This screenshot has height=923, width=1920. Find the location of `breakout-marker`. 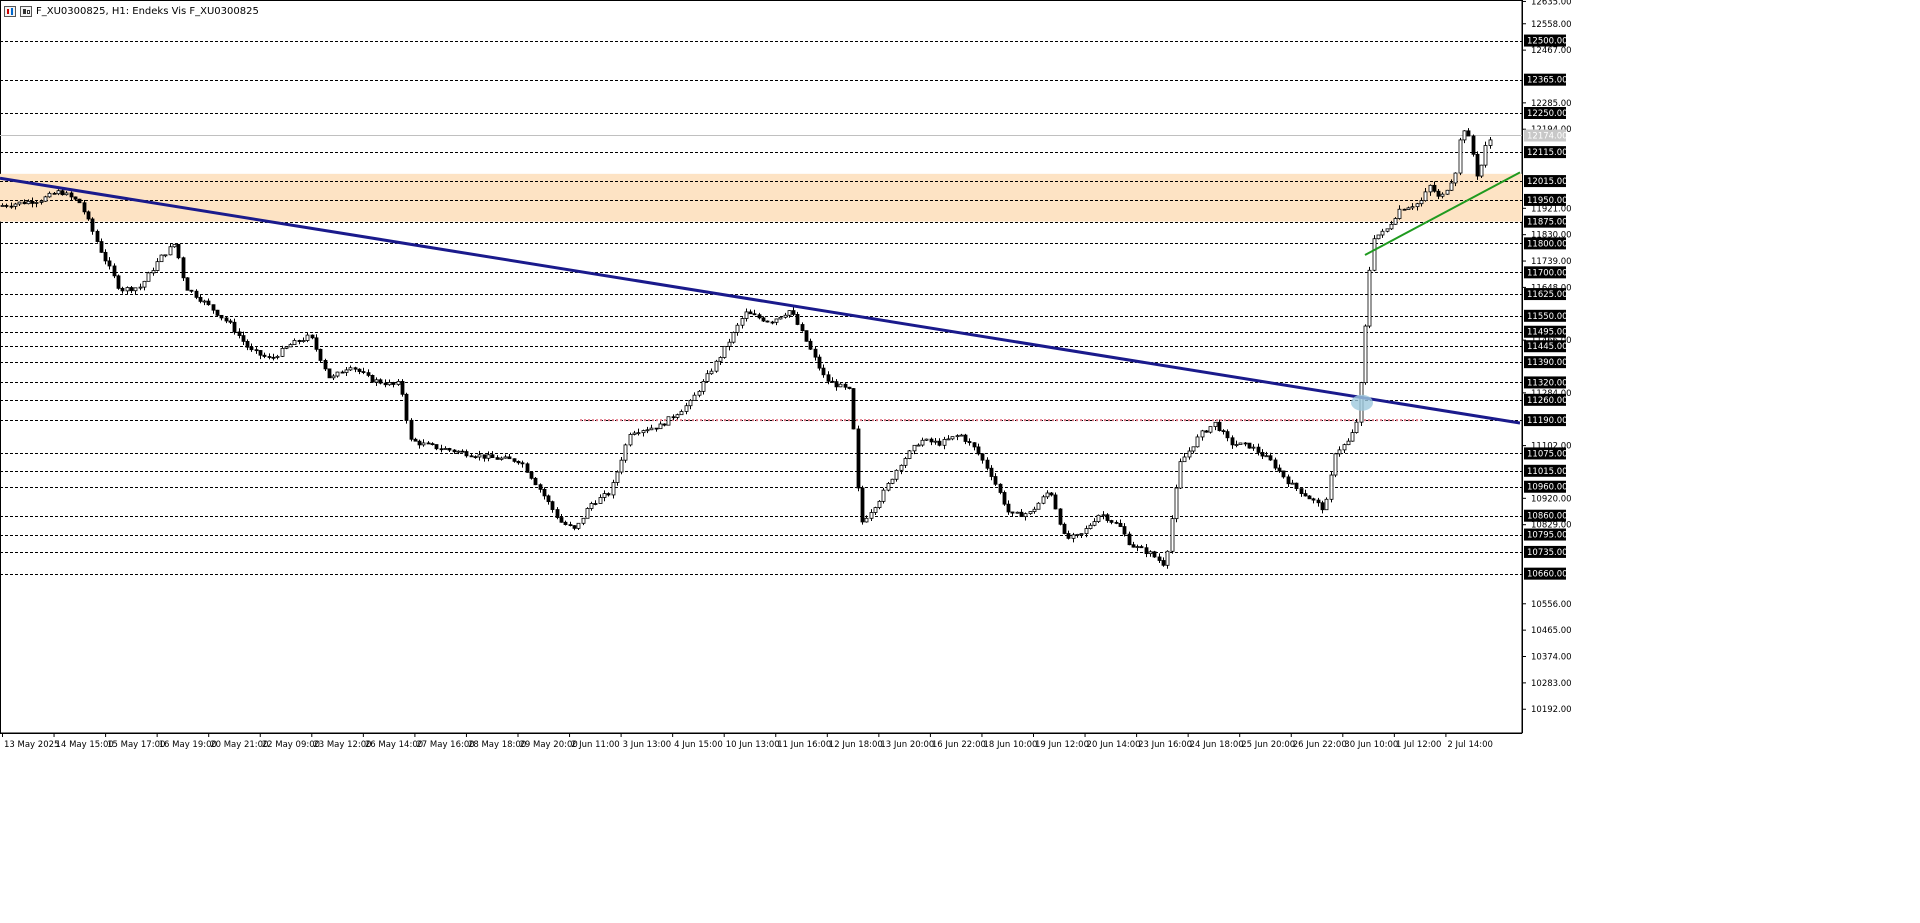

breakout-marker is located at coordinates (1362, 402).